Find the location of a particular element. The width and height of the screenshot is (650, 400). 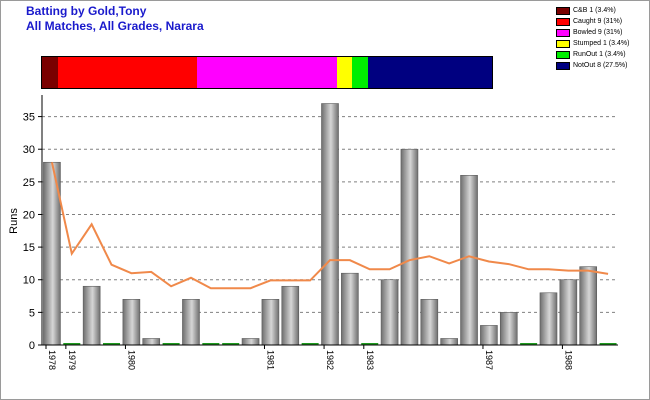

legend-label: Caught 9 (31%) is located at coordinates (598, 21).